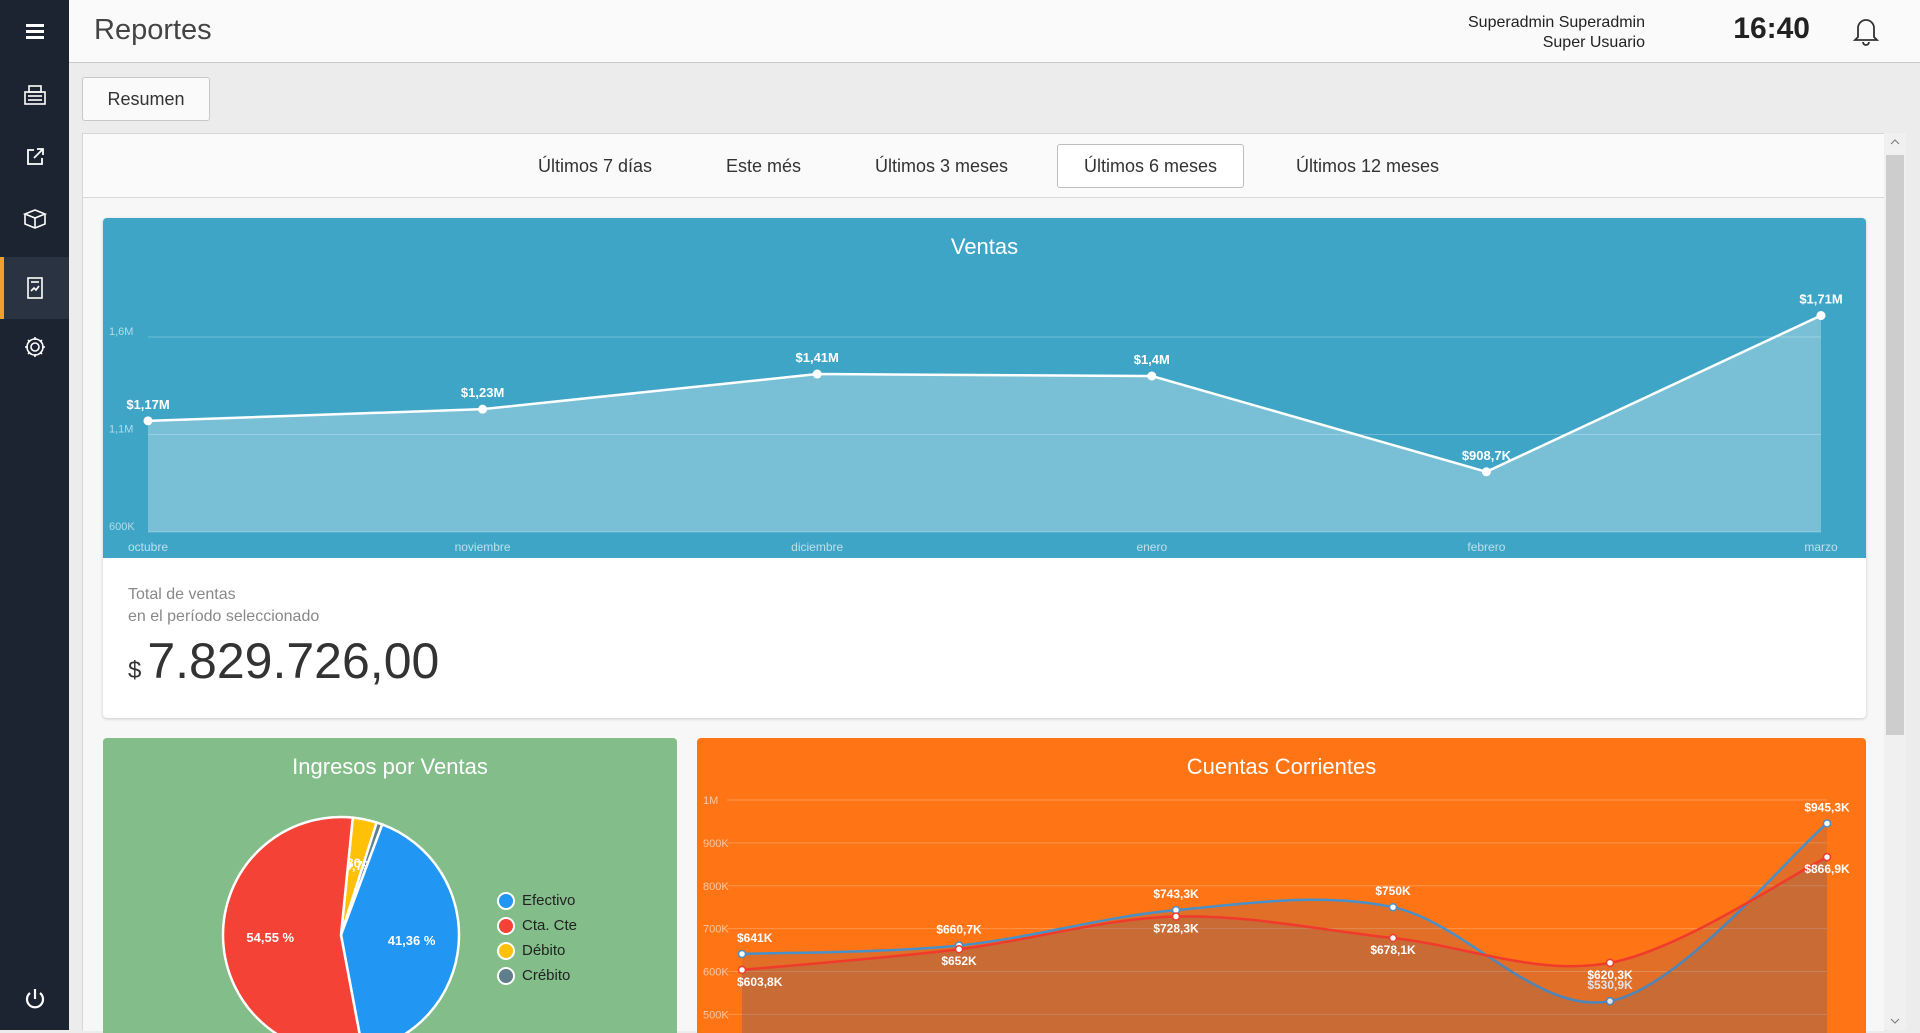  What do you see at coordinates (121, 430) in the screenshot?
I see `y-tick-label: 1,1M` at bounding box center [121, 430].